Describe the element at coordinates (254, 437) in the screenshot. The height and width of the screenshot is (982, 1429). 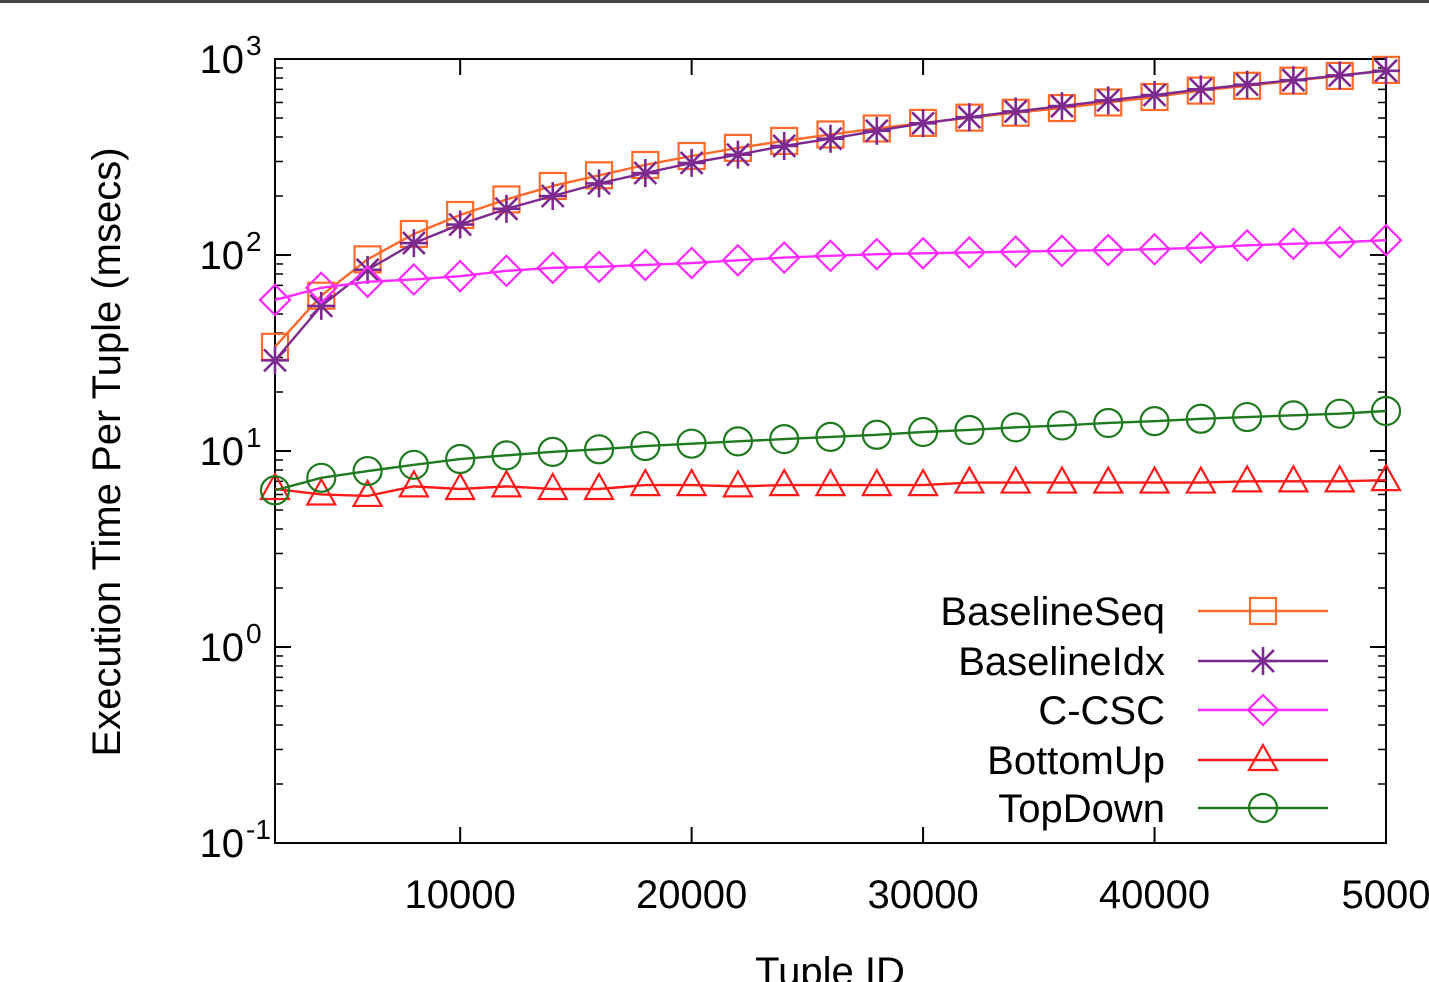
I see `y-tick-label-exponent: 1` at that location.